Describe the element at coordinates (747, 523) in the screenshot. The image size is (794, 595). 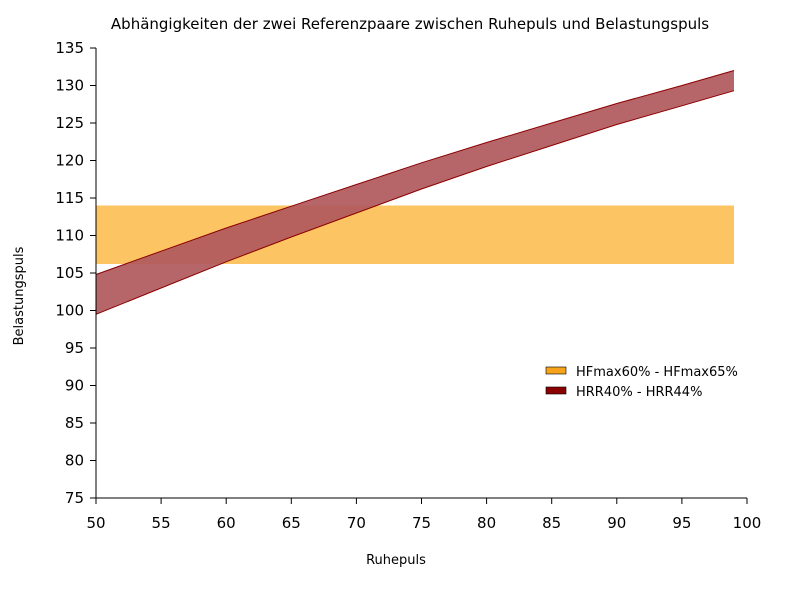
I see `x-tick-label: 100` at that location.